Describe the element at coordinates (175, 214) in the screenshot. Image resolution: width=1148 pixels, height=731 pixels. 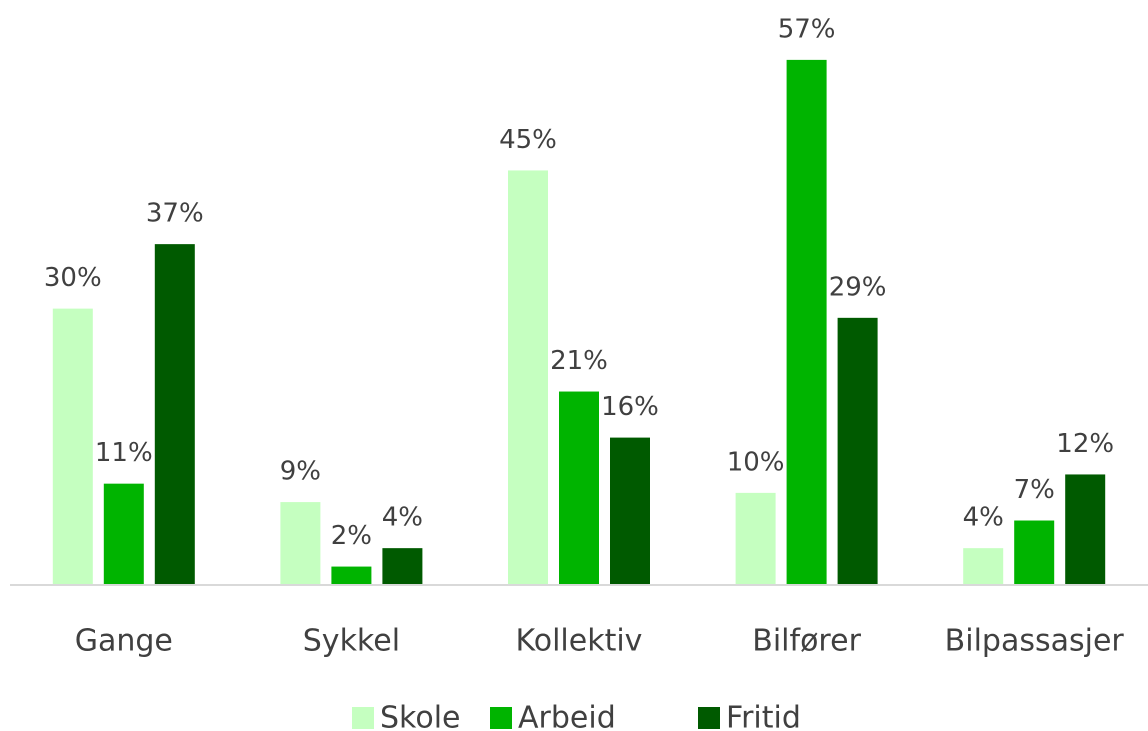
I see `data-label: 37%` at that location.